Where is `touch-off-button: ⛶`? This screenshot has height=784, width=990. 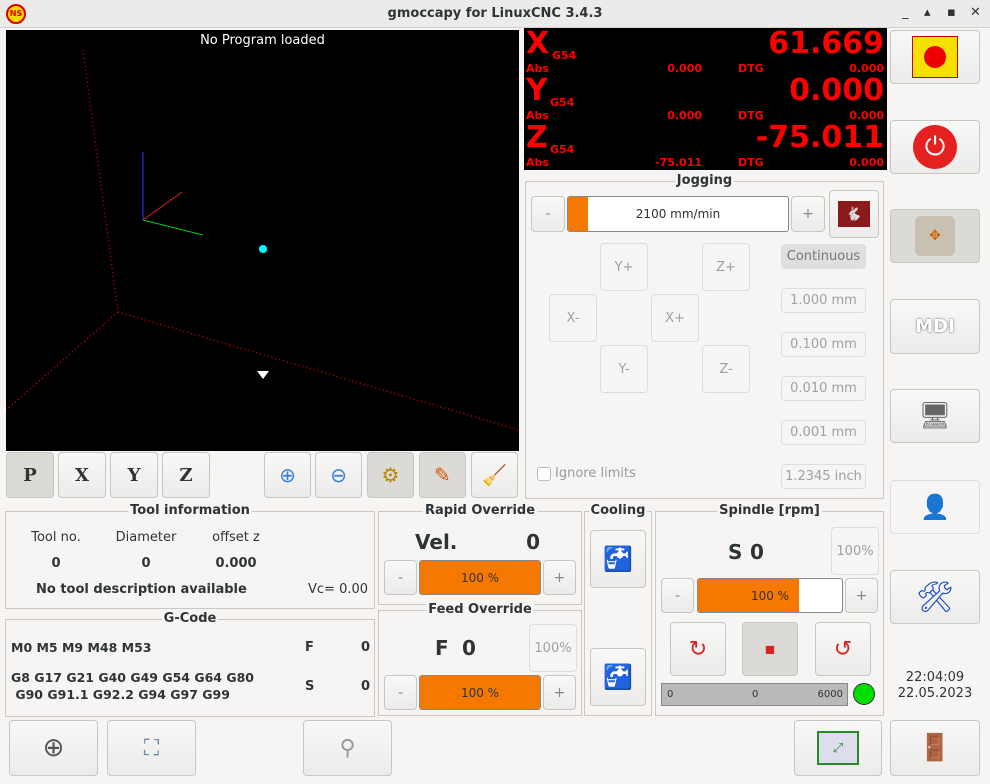 touch-off-button: ⛶ is located at coordinates (151, 748).